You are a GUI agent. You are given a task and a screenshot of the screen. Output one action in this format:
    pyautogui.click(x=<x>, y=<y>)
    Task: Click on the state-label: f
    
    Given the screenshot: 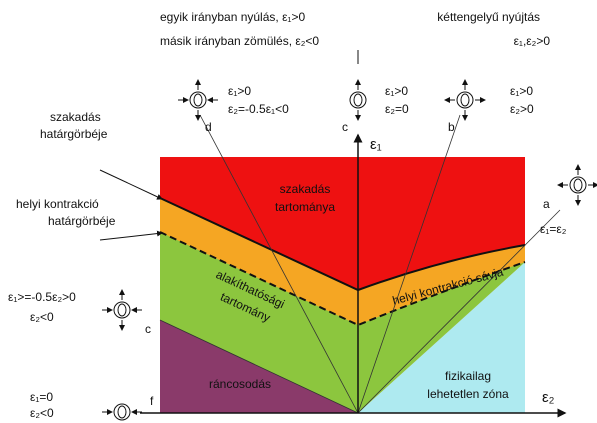 What is the action you would take?
    pyautogui.click(x=152, y=401)
    